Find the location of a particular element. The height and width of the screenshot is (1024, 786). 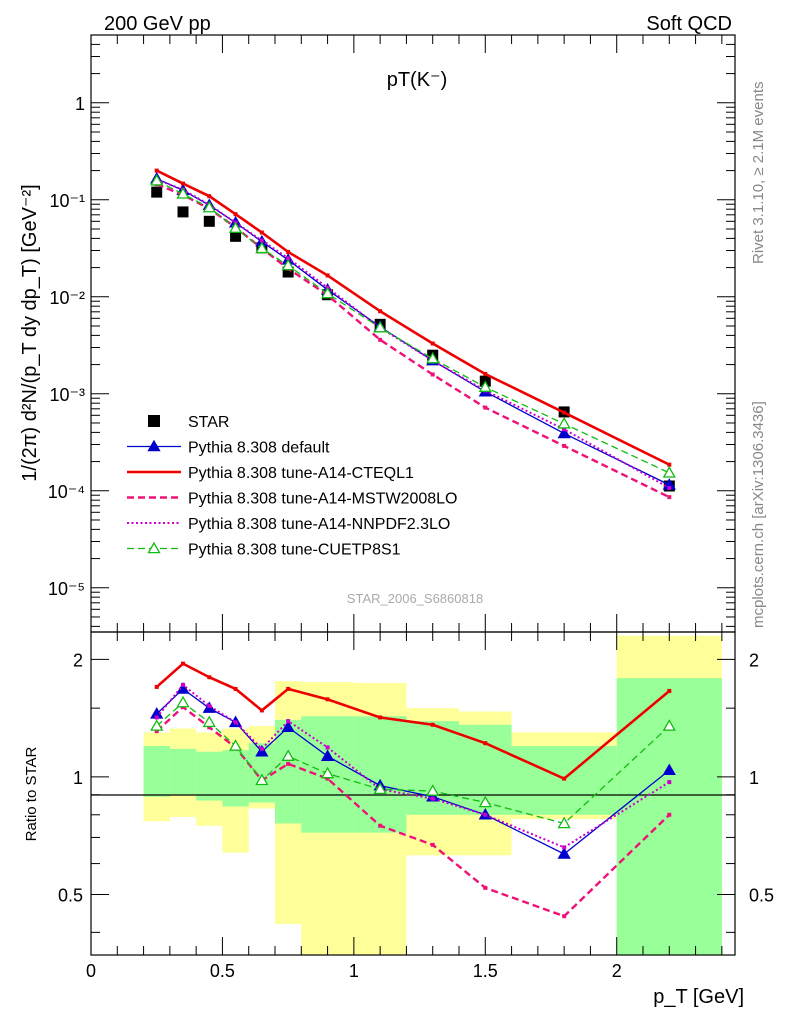

ratio-line-pythia-8-308-tune-cuetp8s1 is located at coordinates (413, 763).